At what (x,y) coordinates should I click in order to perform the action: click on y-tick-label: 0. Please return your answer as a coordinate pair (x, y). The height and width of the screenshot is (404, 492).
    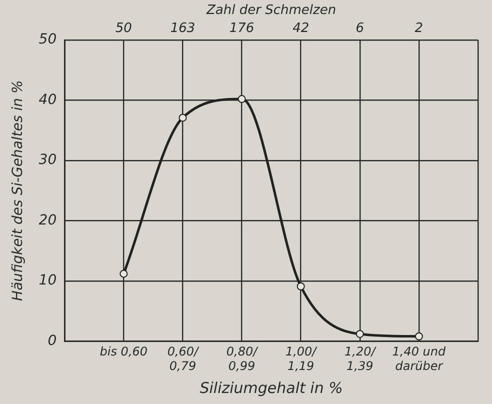
    Looking at the image, I should click on (52, 340).